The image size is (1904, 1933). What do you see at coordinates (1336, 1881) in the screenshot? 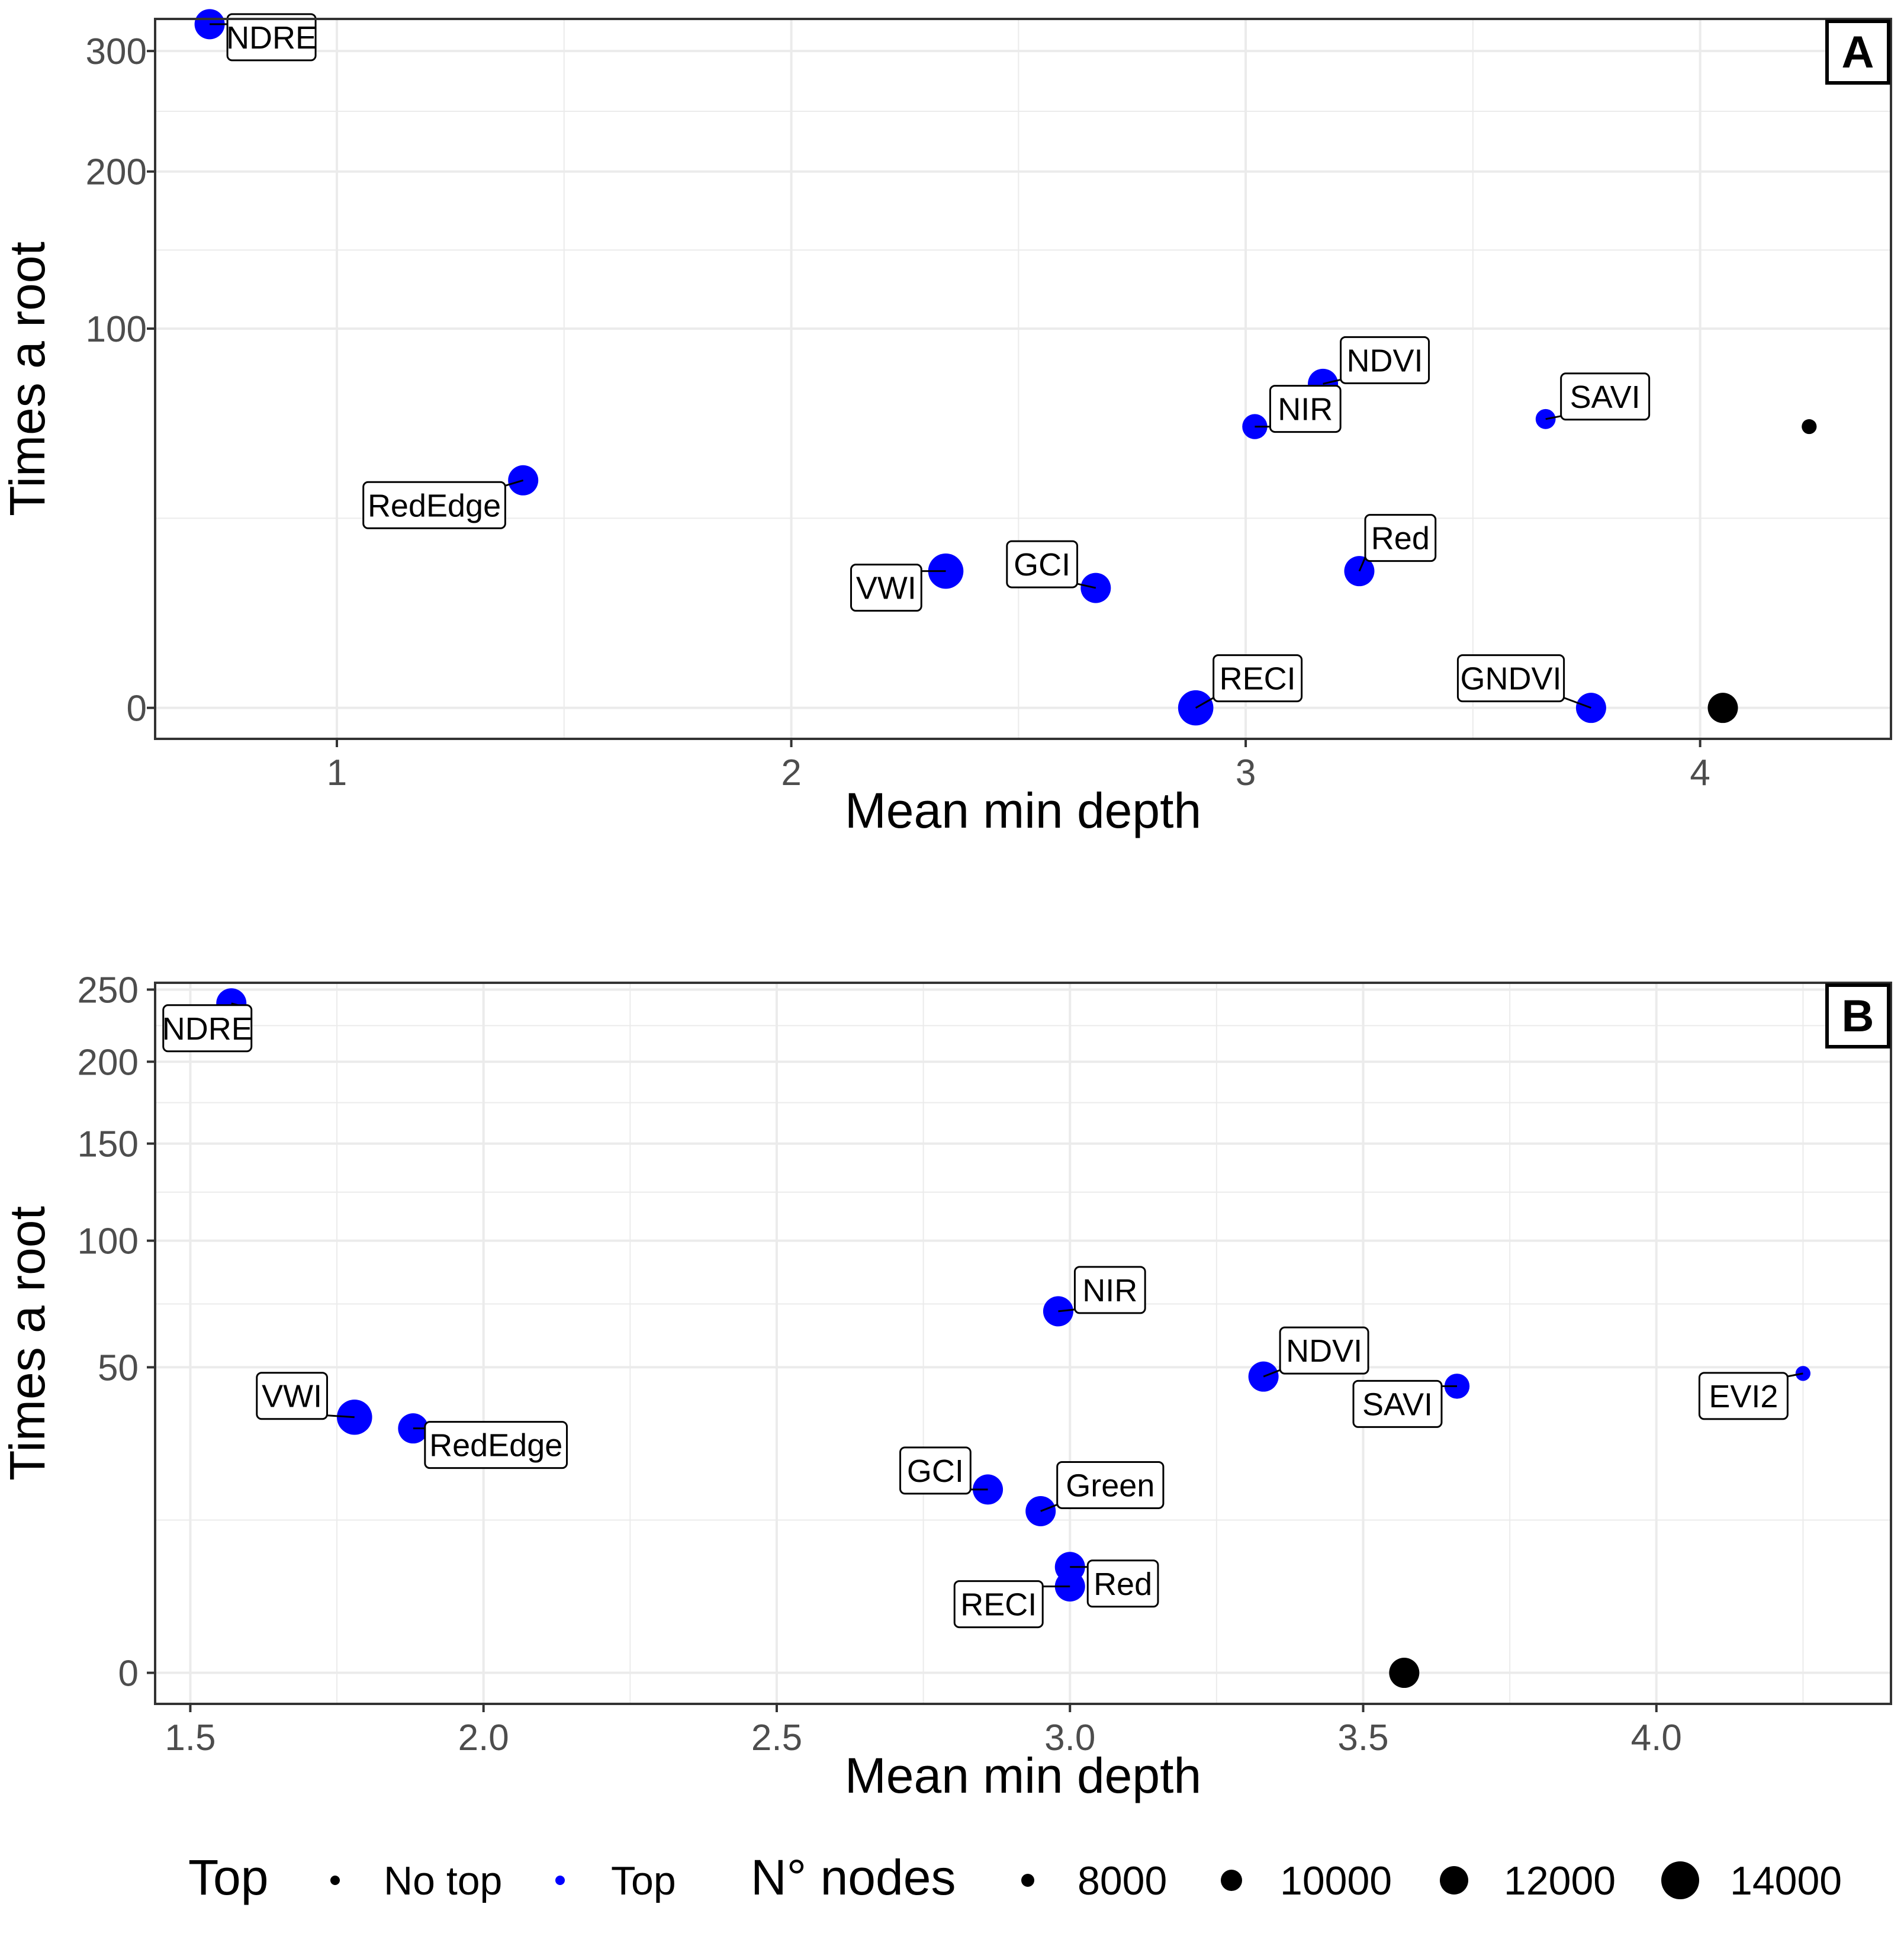
I see `legend-item-nodes: 10000` at bounding box center [1336, 1881].